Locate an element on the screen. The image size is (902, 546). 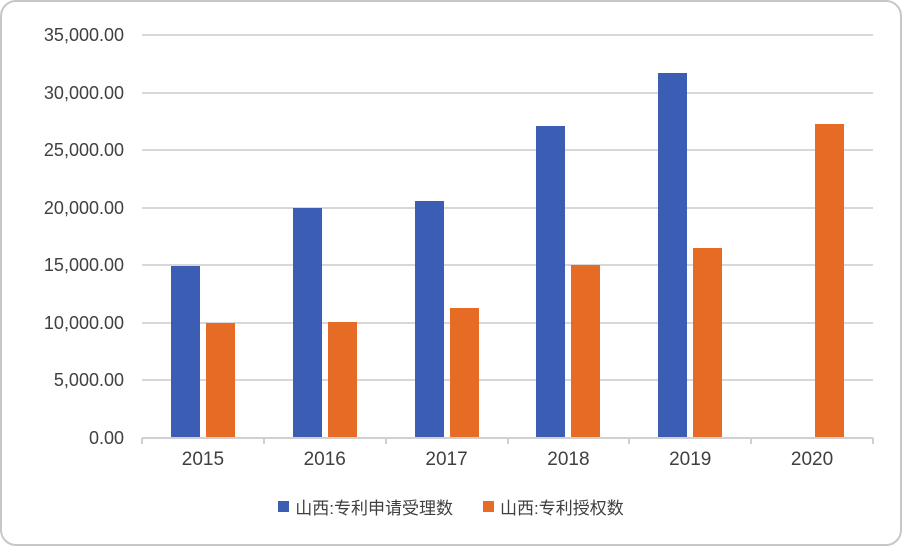
category-2020 is located at coordinates (812, 236).